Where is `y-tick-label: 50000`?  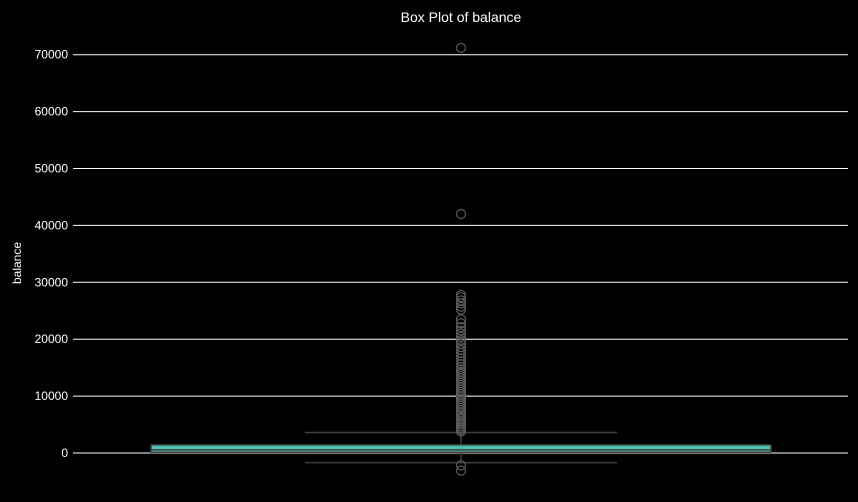
y-tick-label: 50000 is located at coordinates (52, 169).